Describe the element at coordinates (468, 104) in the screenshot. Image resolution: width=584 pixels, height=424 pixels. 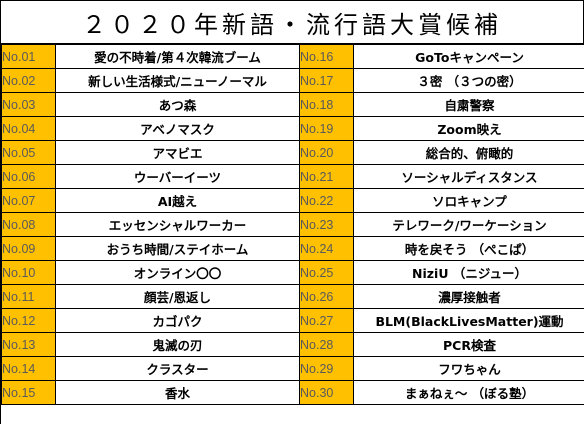
I see `cell-word: 自粛警察` at that location.